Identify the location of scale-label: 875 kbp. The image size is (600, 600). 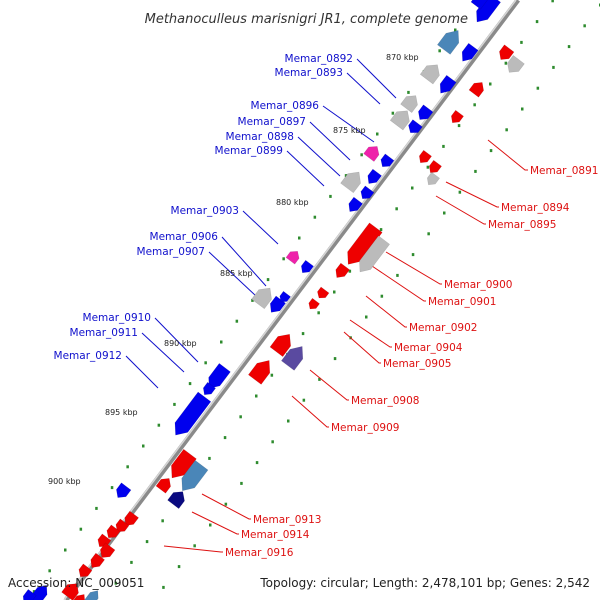
(349, 130).